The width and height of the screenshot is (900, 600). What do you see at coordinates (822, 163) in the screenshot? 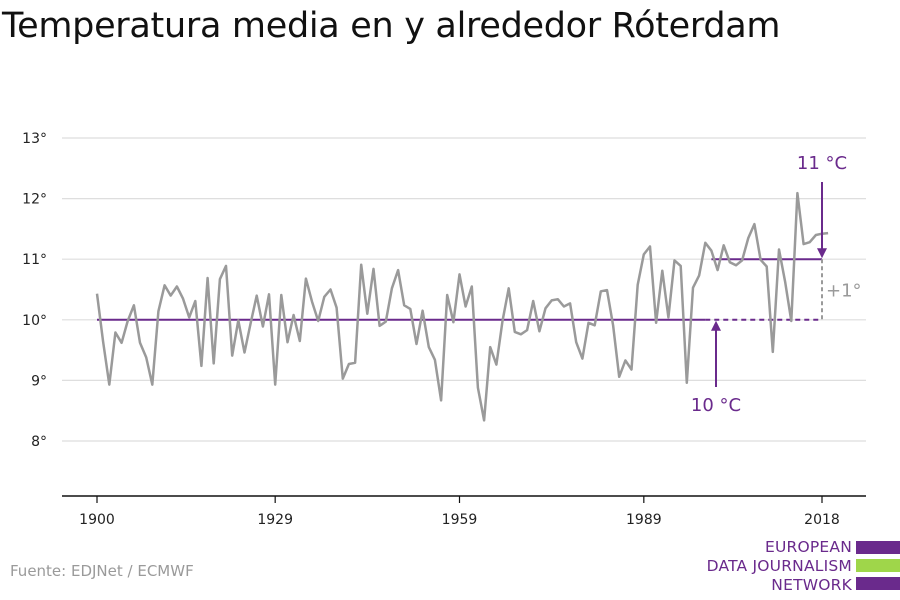
I see `reference-label-11: 11 °C` at bounding box center [822, 163].